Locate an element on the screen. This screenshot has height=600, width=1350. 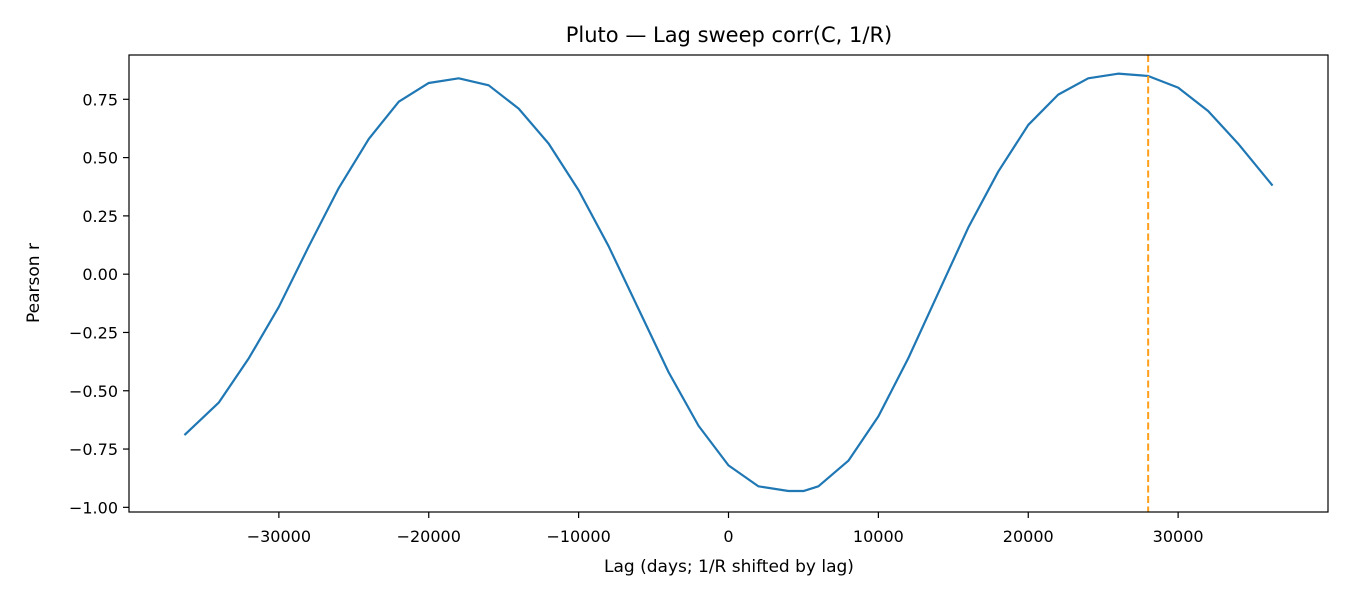
y-tick-label-2: 0.25 is located at coordinates (100, 216).